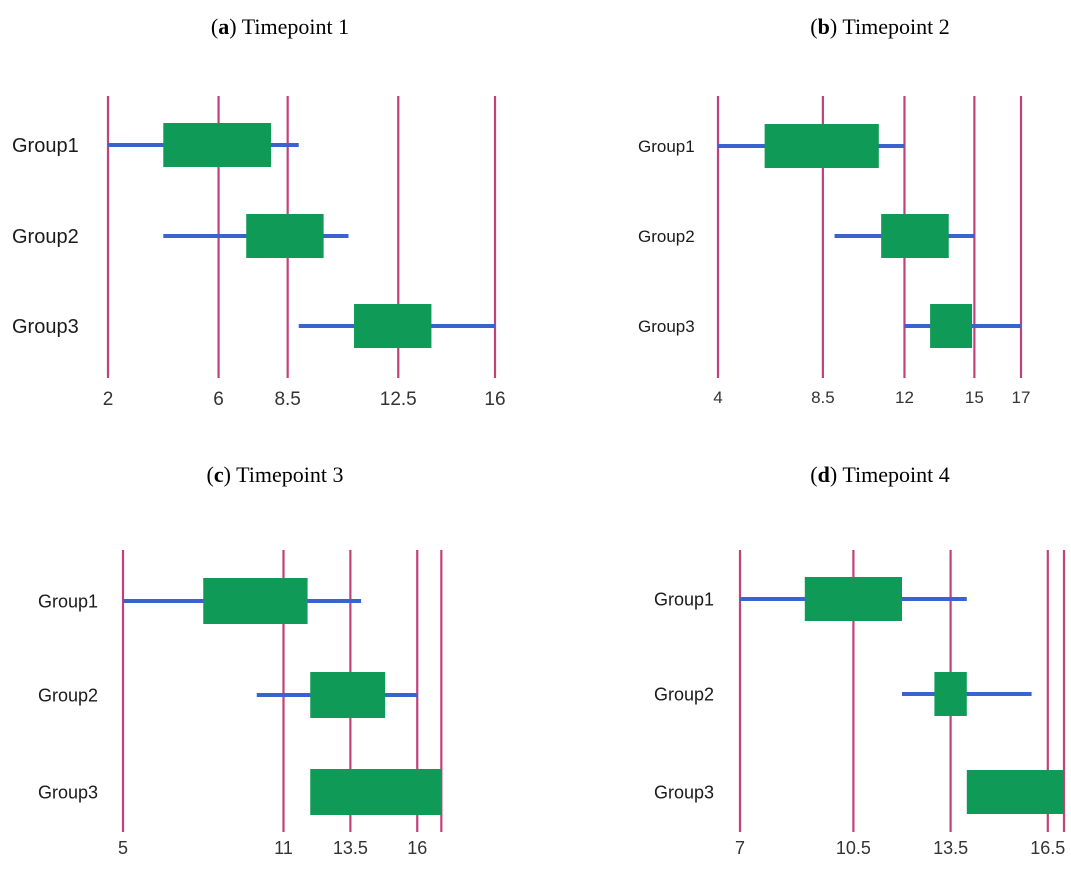  I want to click on panel-d-title-text: Timepoint 4, so click(896, 474).